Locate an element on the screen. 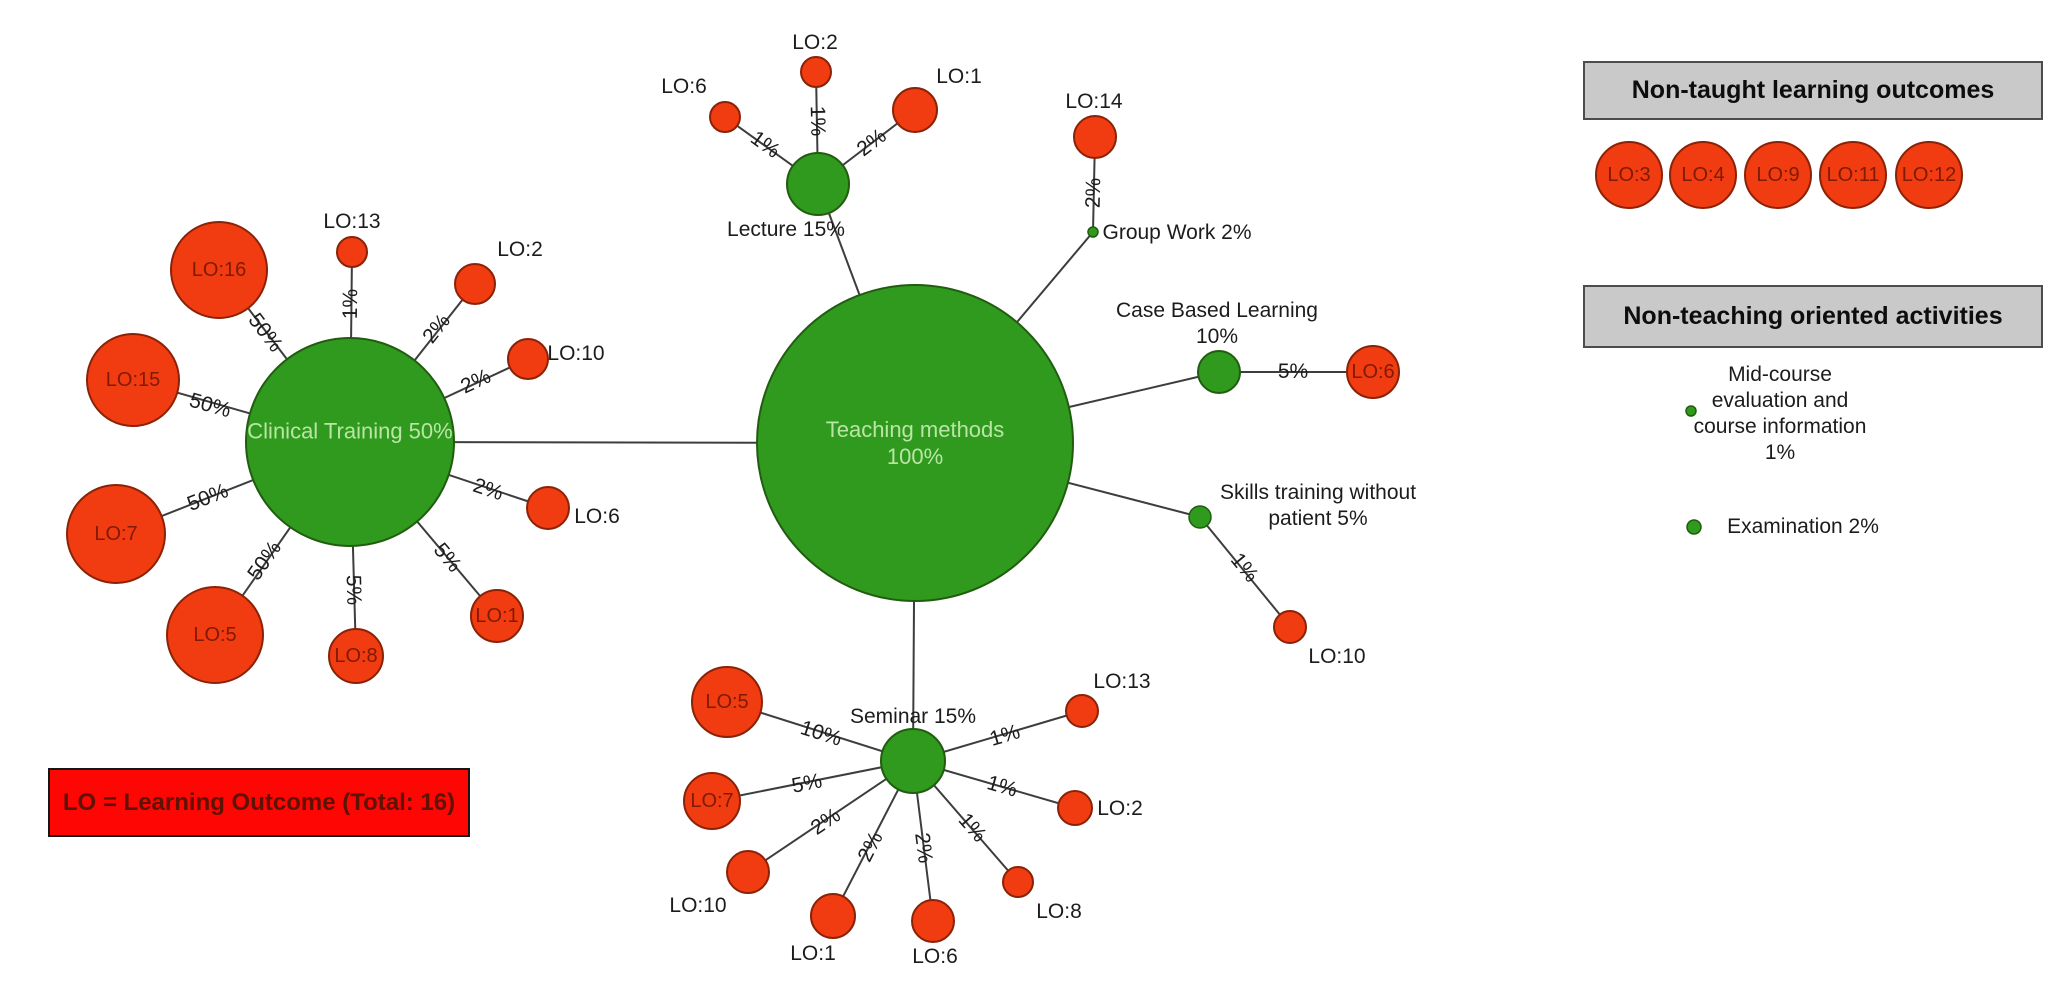 This screenshot has height=1001, width=2059. legend-text: LO = Learning Outcome (Total: 16) is located at coordinates (259, 802).